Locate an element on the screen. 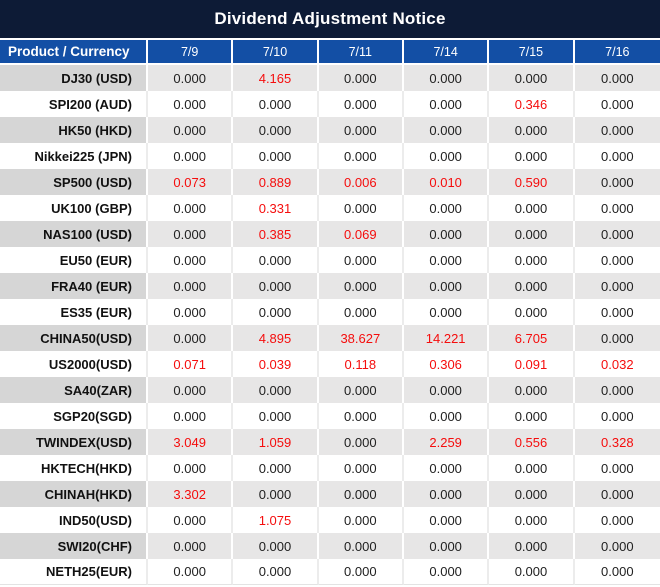 The image size is (660, 587). product-cell: NETH25(EUR) is located at coordinates (74, 572).